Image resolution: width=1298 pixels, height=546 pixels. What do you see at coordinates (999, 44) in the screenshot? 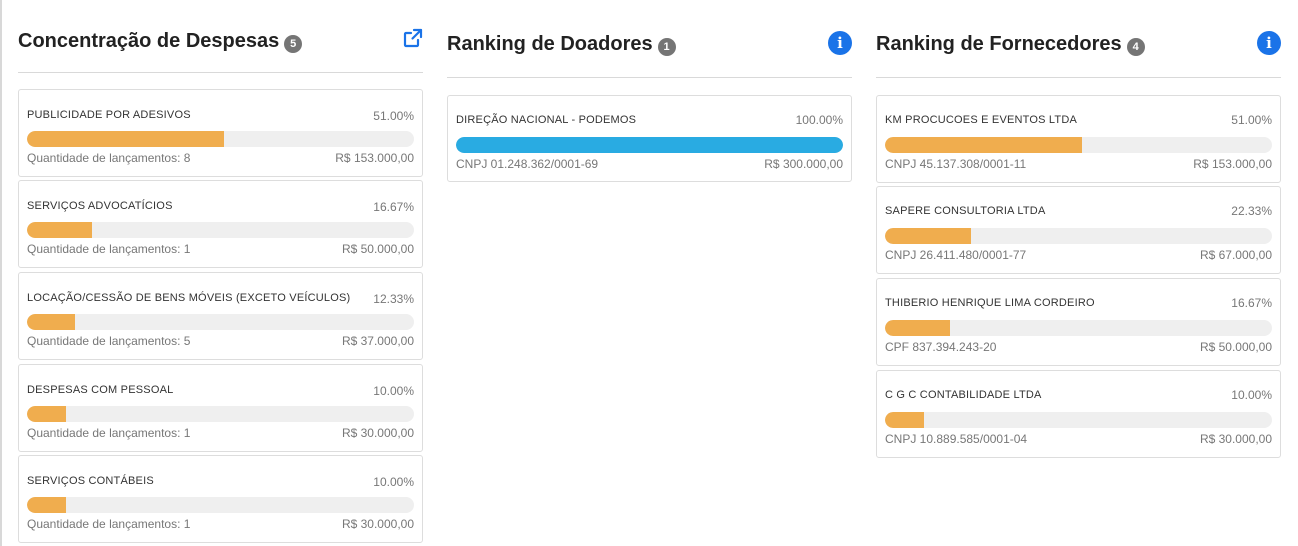
I see `fornecedores-title: Ranking de Fornecedores` at bounding box center [999, 44].